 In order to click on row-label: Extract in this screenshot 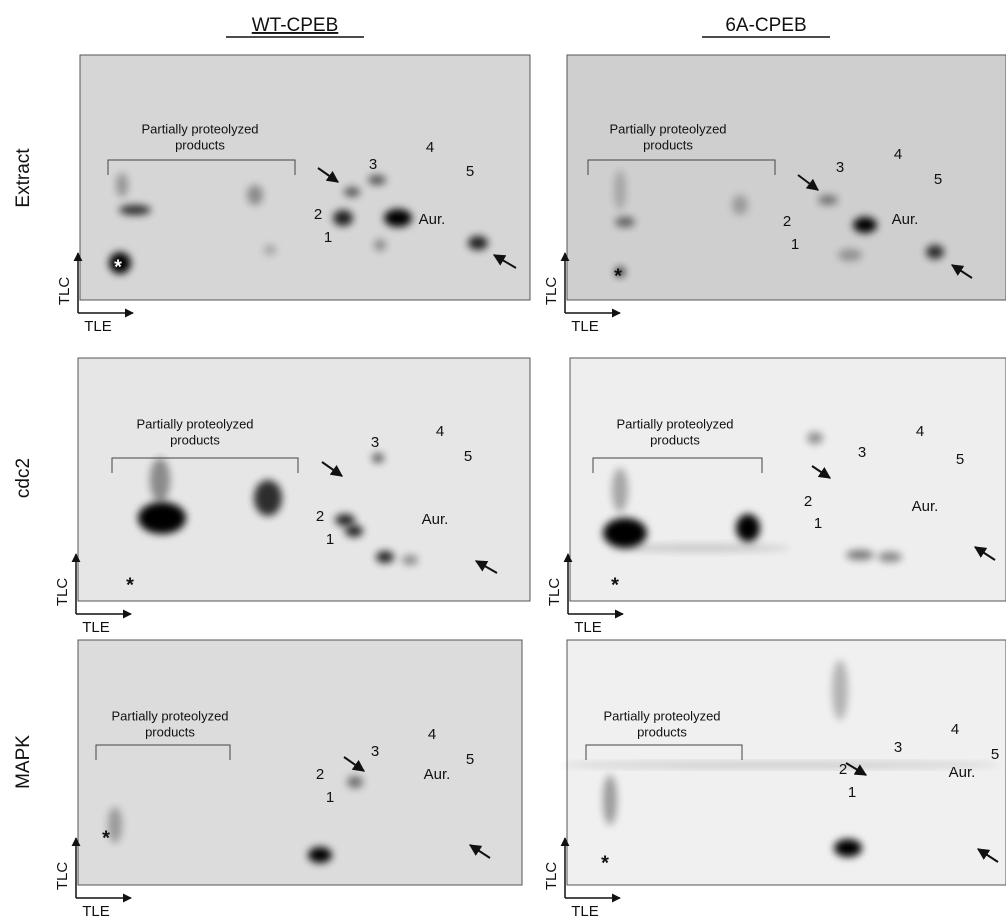, I will do `click(23, 178)`.